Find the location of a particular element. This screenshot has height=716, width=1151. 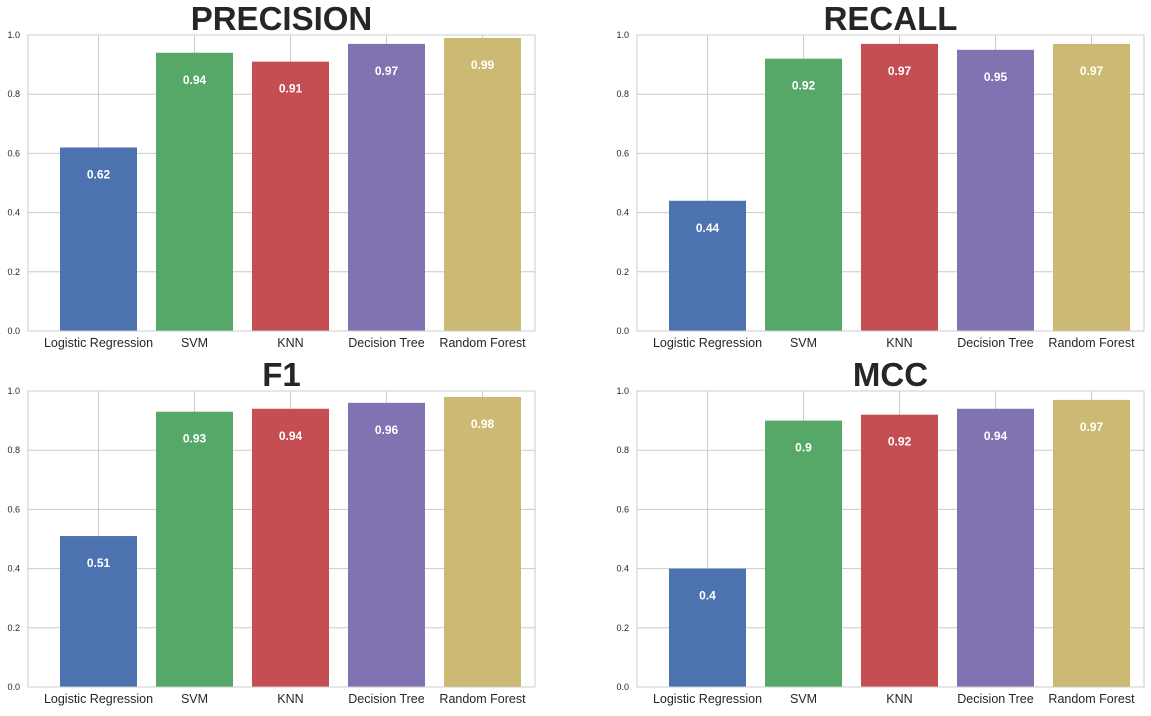

chart-title: MCC is located at coordinates (890, 374).